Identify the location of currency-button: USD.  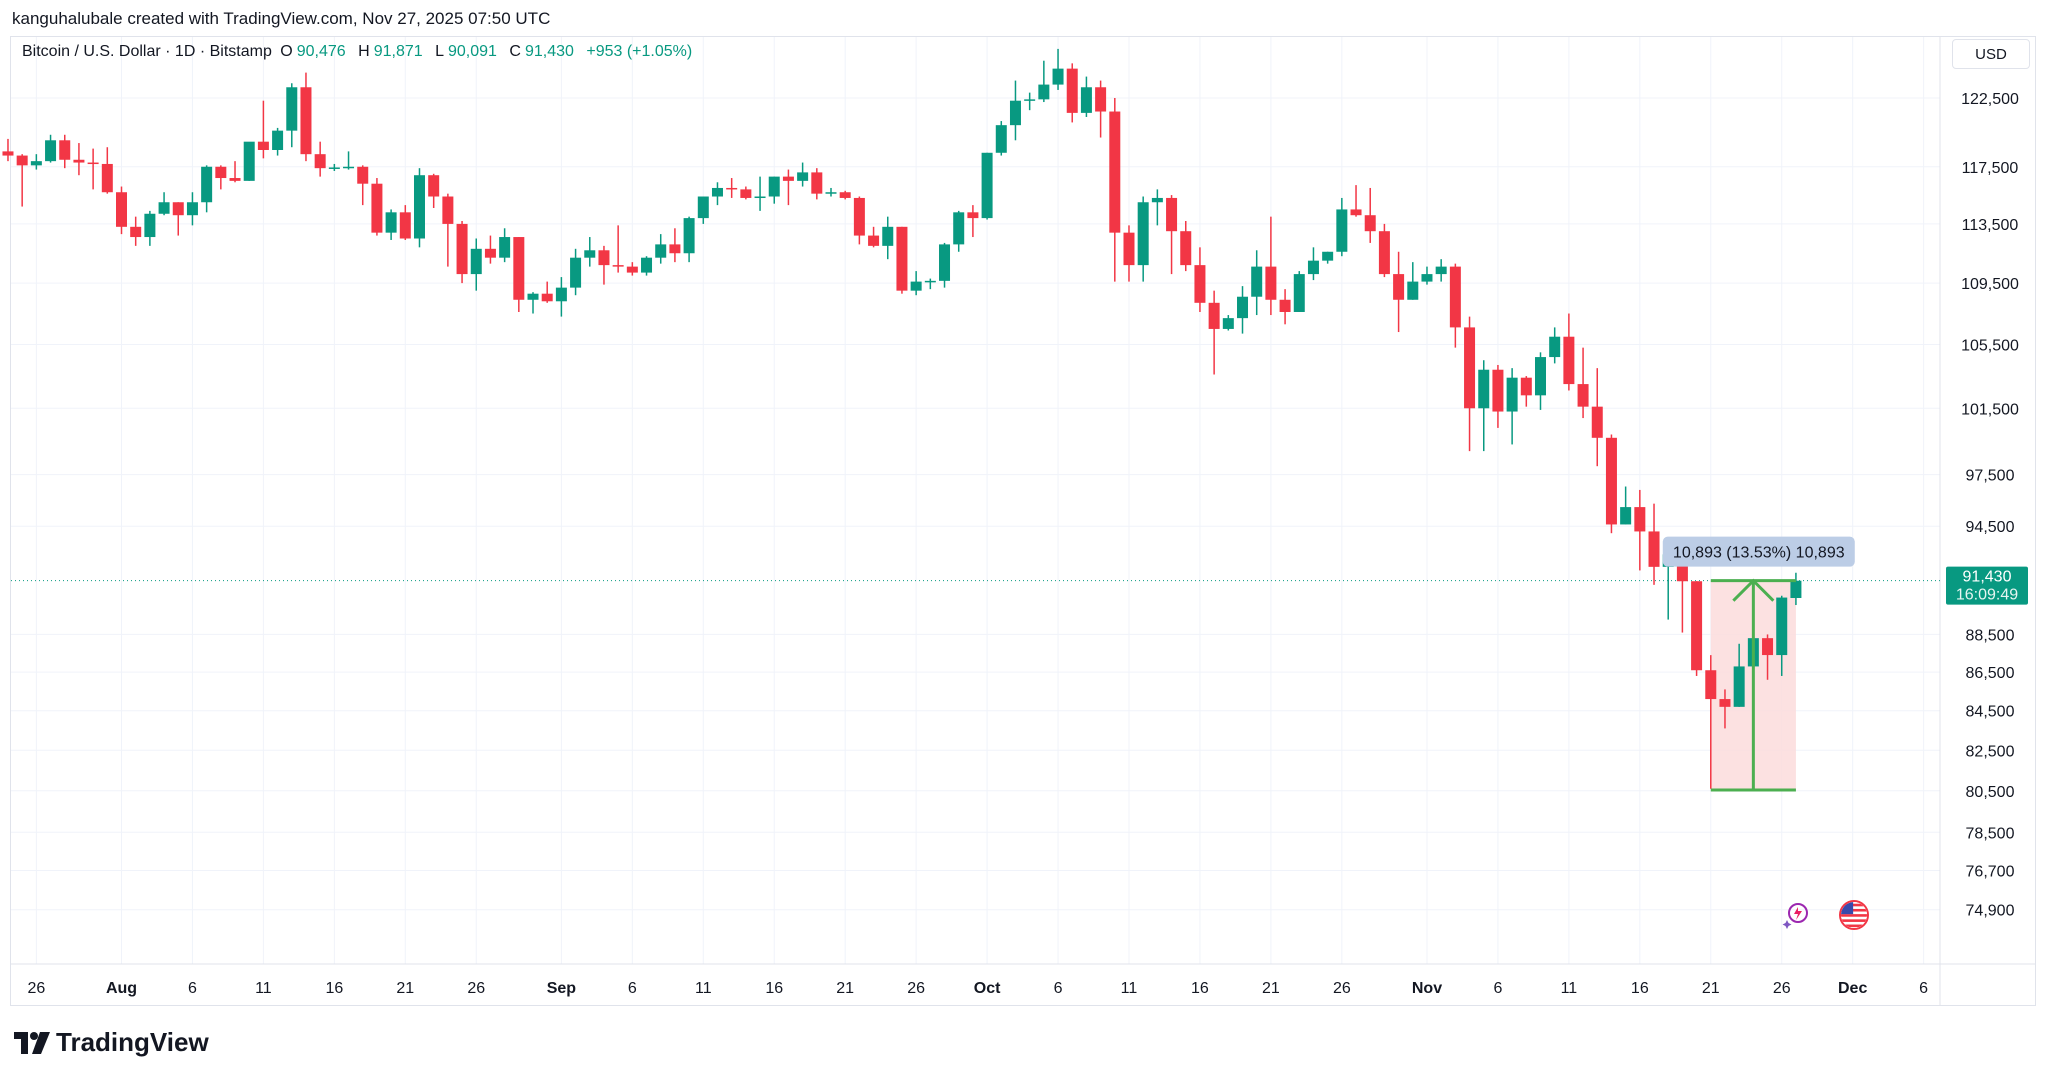
(1991, 54).